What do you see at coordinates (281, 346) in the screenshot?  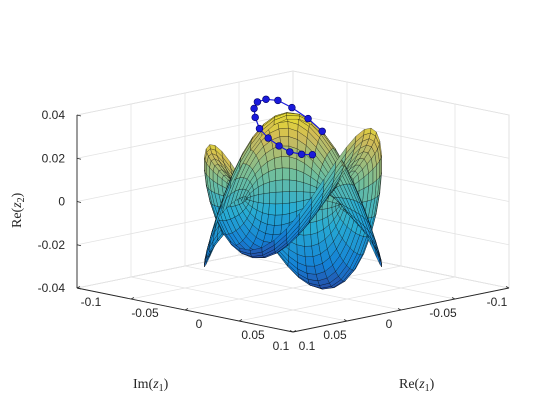 I see `y-tick-label-4: 0.1` at bounding box center [281, 346].